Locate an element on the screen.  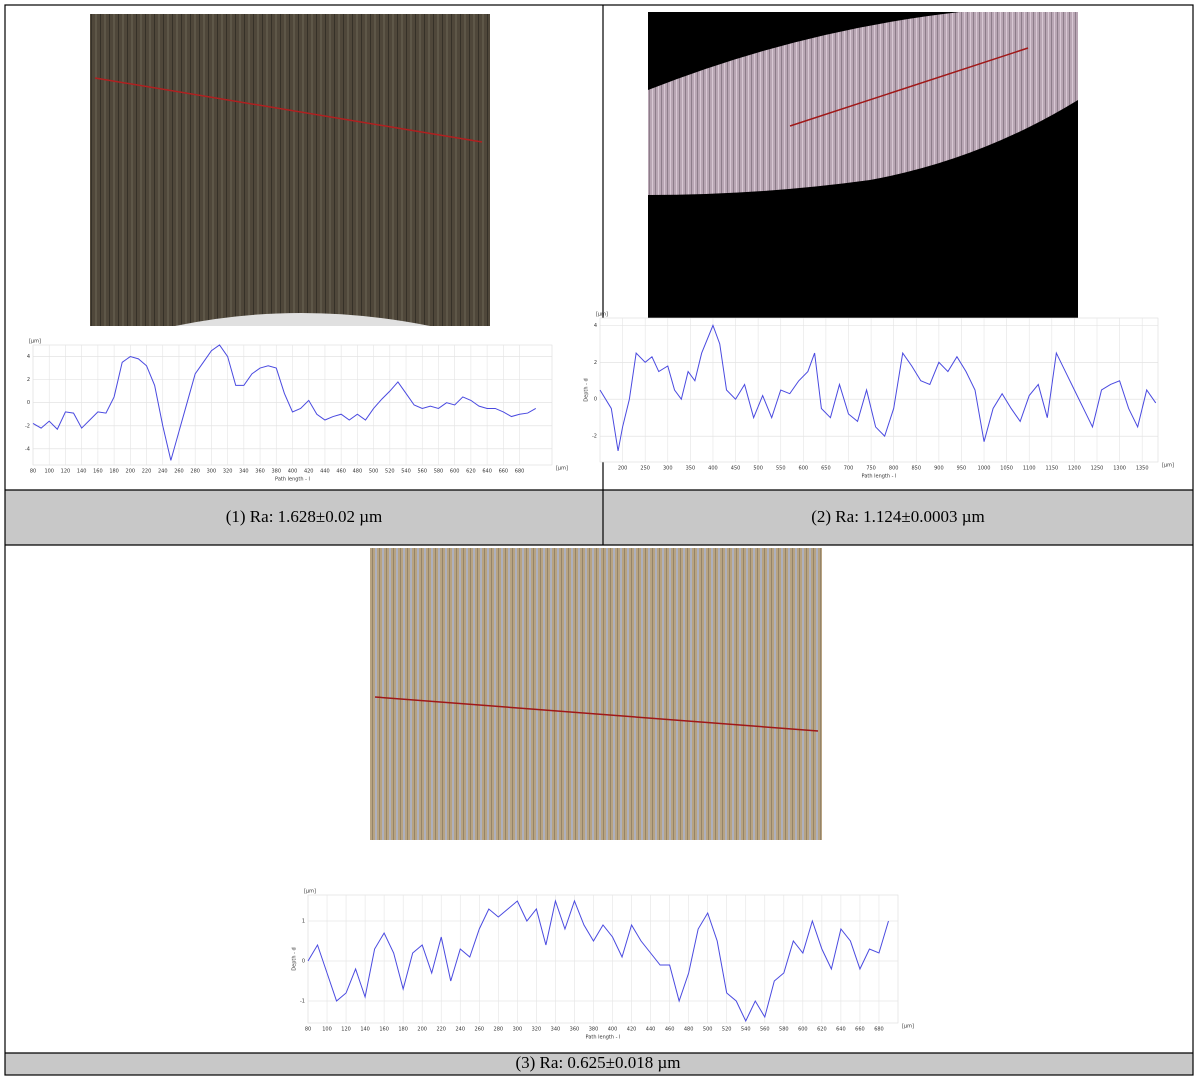
x-tick-label: 800 is located at coordinates (894, 469).